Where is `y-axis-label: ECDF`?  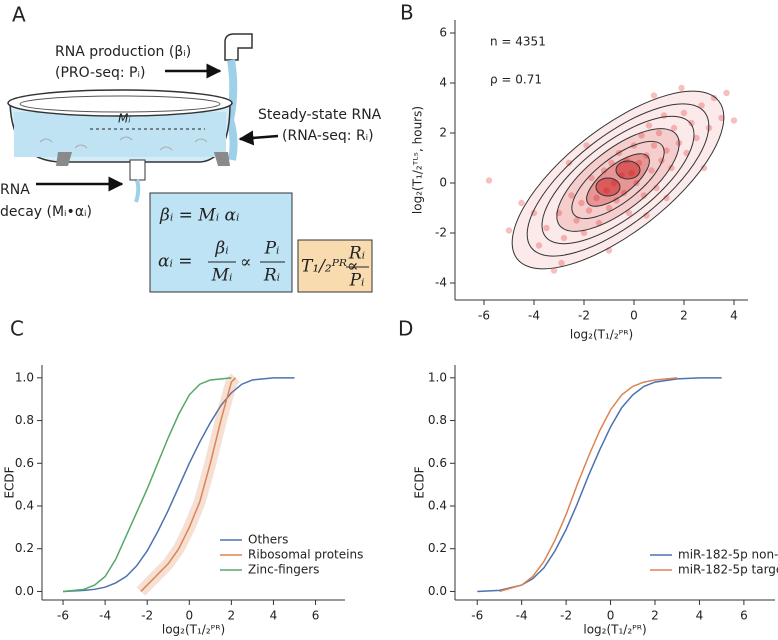
y-axis-label: ECDF is located at coordinates (10, 482).